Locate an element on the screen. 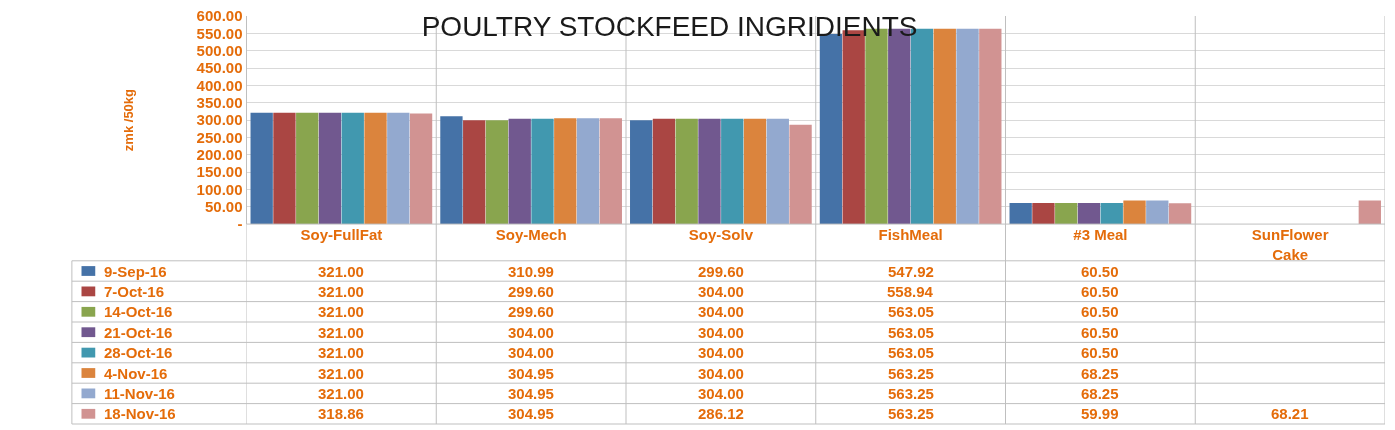 The height and width of the screenshot is (430, 1395). legend-label: 28-Oct-16 is located at coordinates (138, 352).